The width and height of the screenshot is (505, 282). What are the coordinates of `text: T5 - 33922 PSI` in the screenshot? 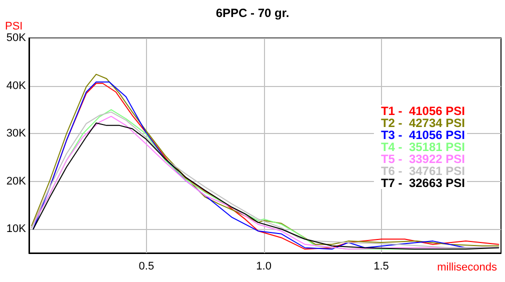 It's located at (422, 159).